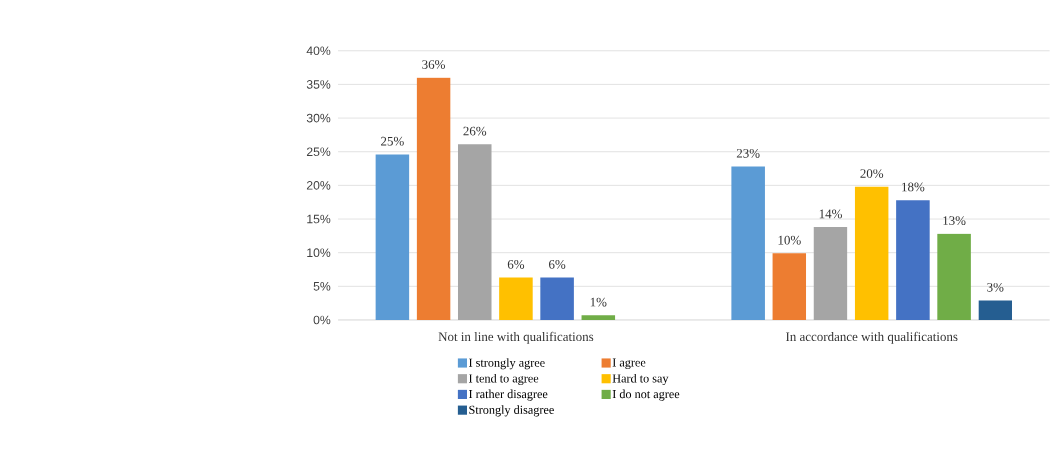  Describe the element at coordinates (646, 395) in the screenshot. I see `legend-label: I do not agree` at that location.